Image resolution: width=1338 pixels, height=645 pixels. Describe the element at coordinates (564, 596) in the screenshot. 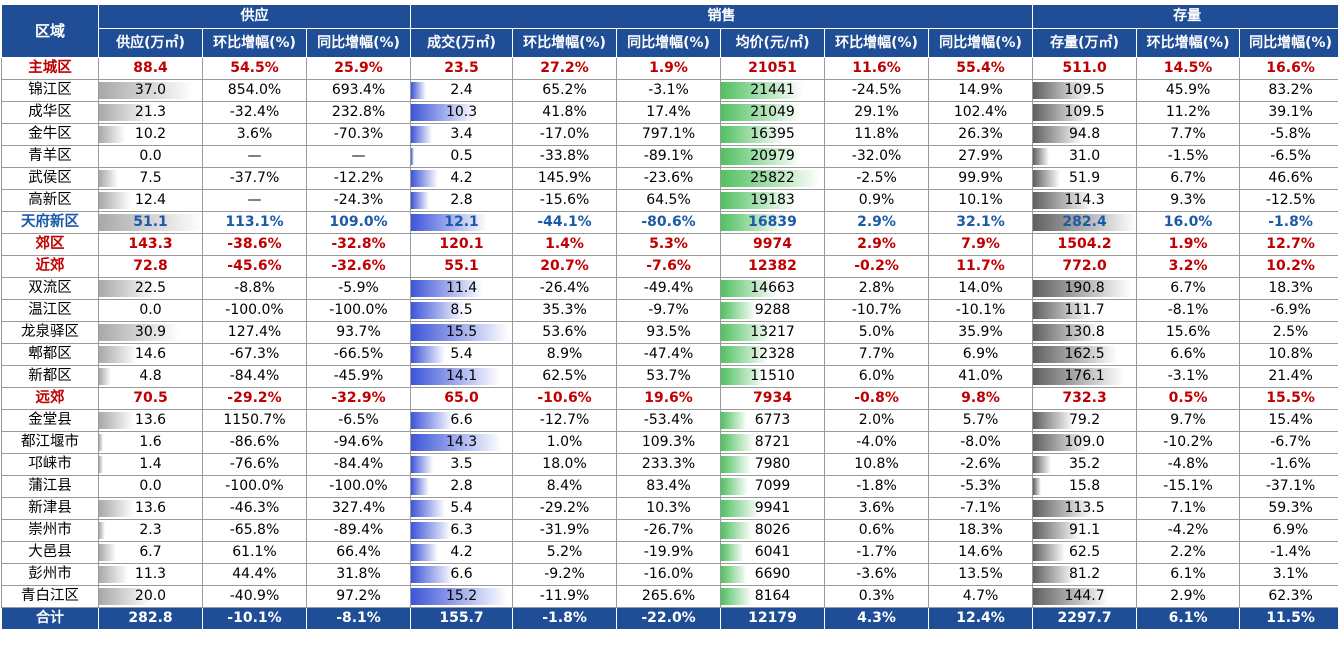

I see `cell-value: -11.9%` at that location.